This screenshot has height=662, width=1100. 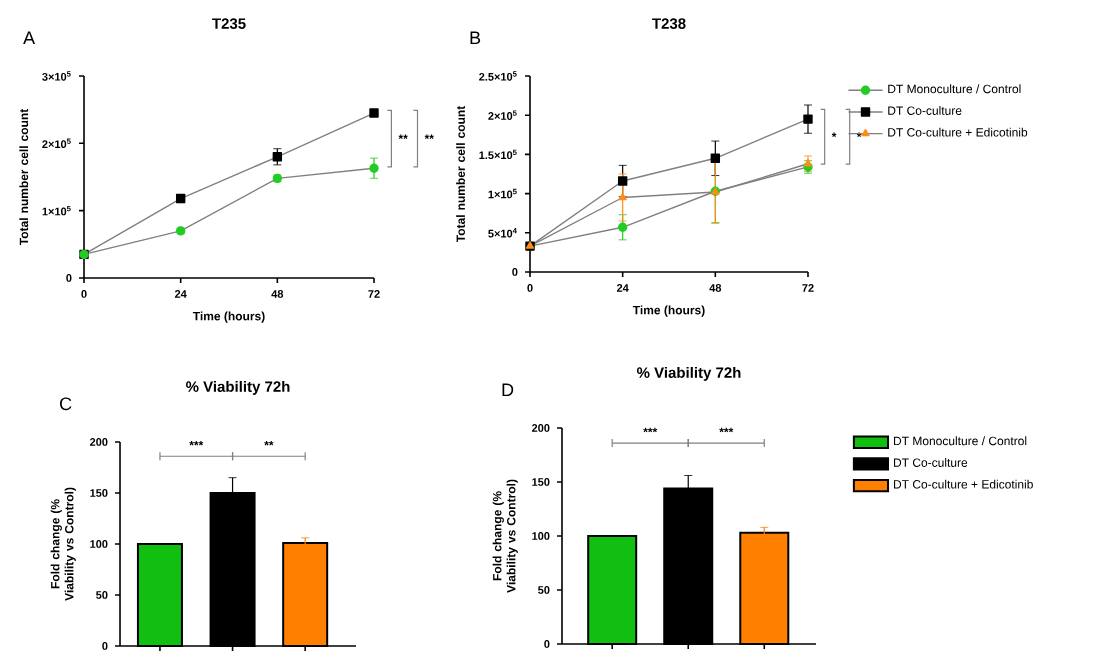 What do you see at coordinates (475, 37) in the screenshot?
I see `text: B` at bounding box center [475, 37].